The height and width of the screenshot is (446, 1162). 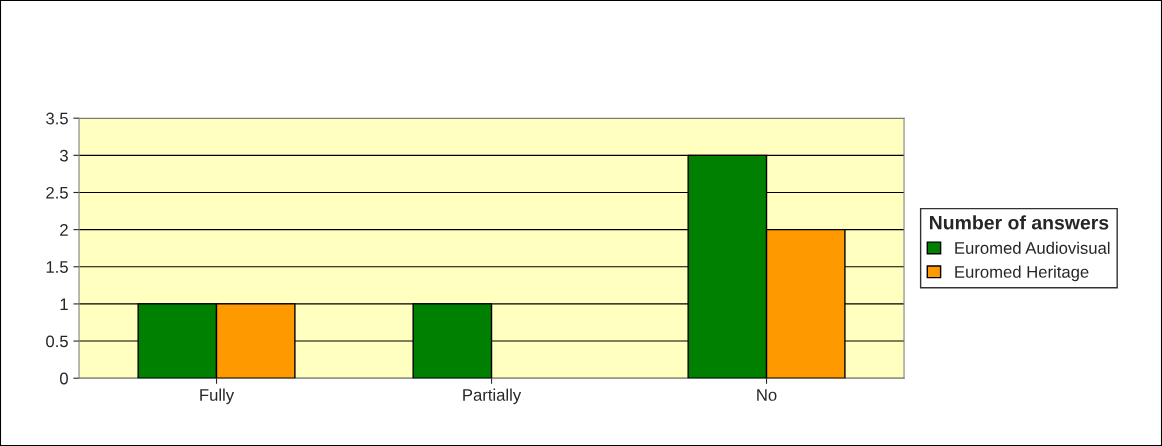 What do you see at coordinates (767, 395) in the screenshot?
I see `x-tick-label: No` at bounding box center [767, 395].